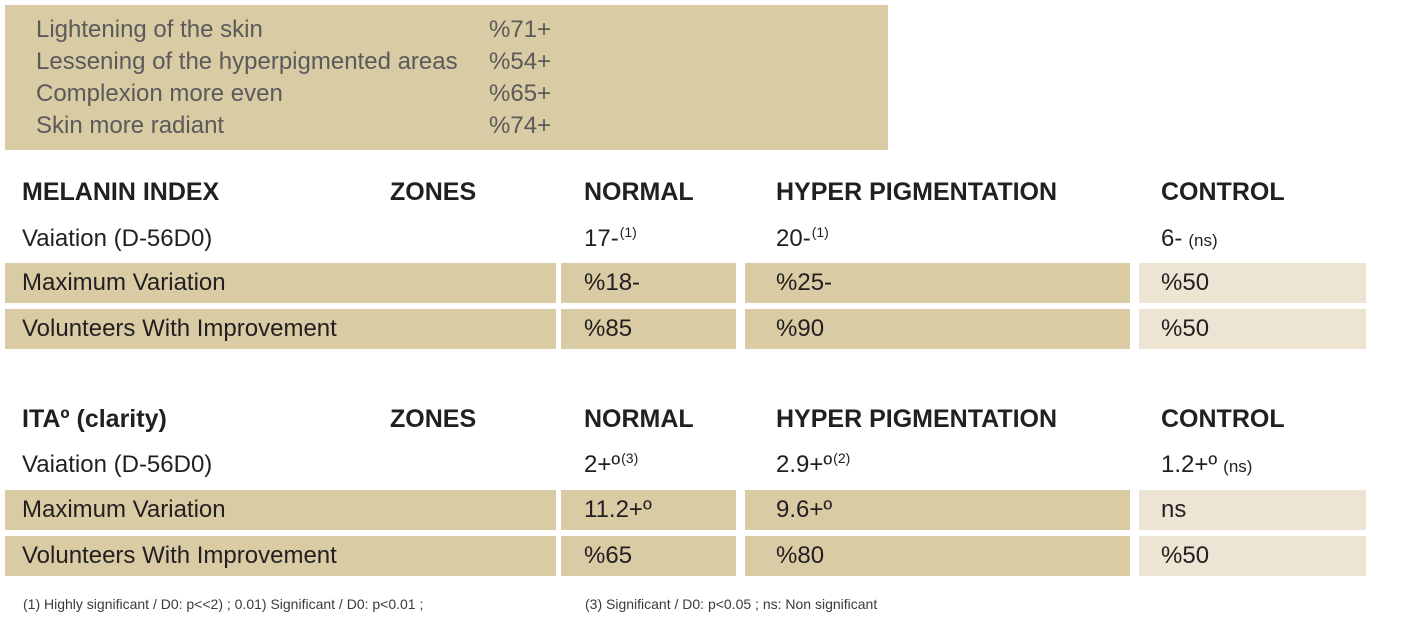 The image size is (1402, 632). What do you see at coordinates (937, 283) in the screenshot?
I see `cell-hyper: %25-` at bounding box center [937, 283].